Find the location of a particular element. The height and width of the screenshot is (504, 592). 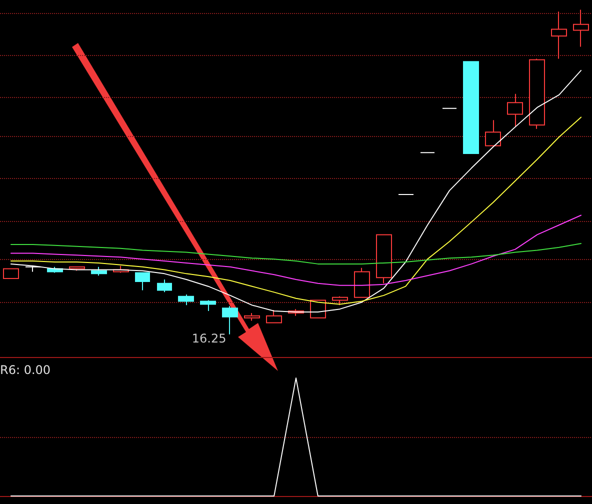

text: R6: 0.00 is located at coordinates (25, 370).